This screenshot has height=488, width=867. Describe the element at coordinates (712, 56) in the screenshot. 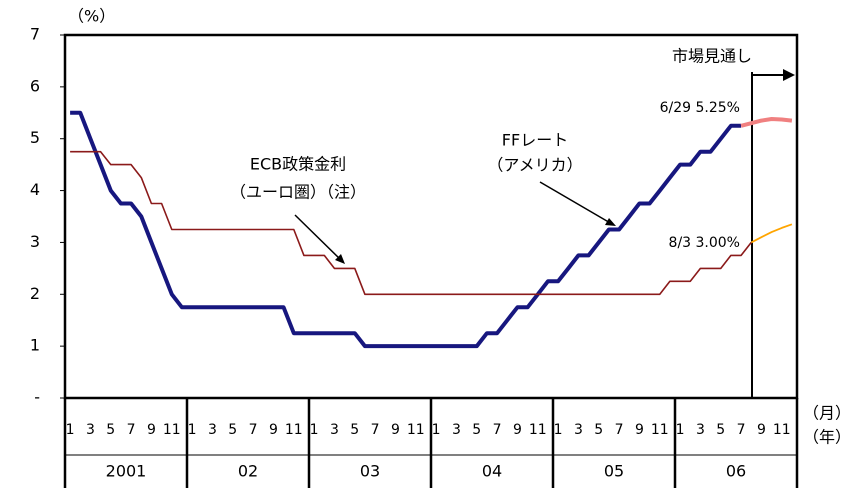

I see `annotation: 市場見通し` at that location.